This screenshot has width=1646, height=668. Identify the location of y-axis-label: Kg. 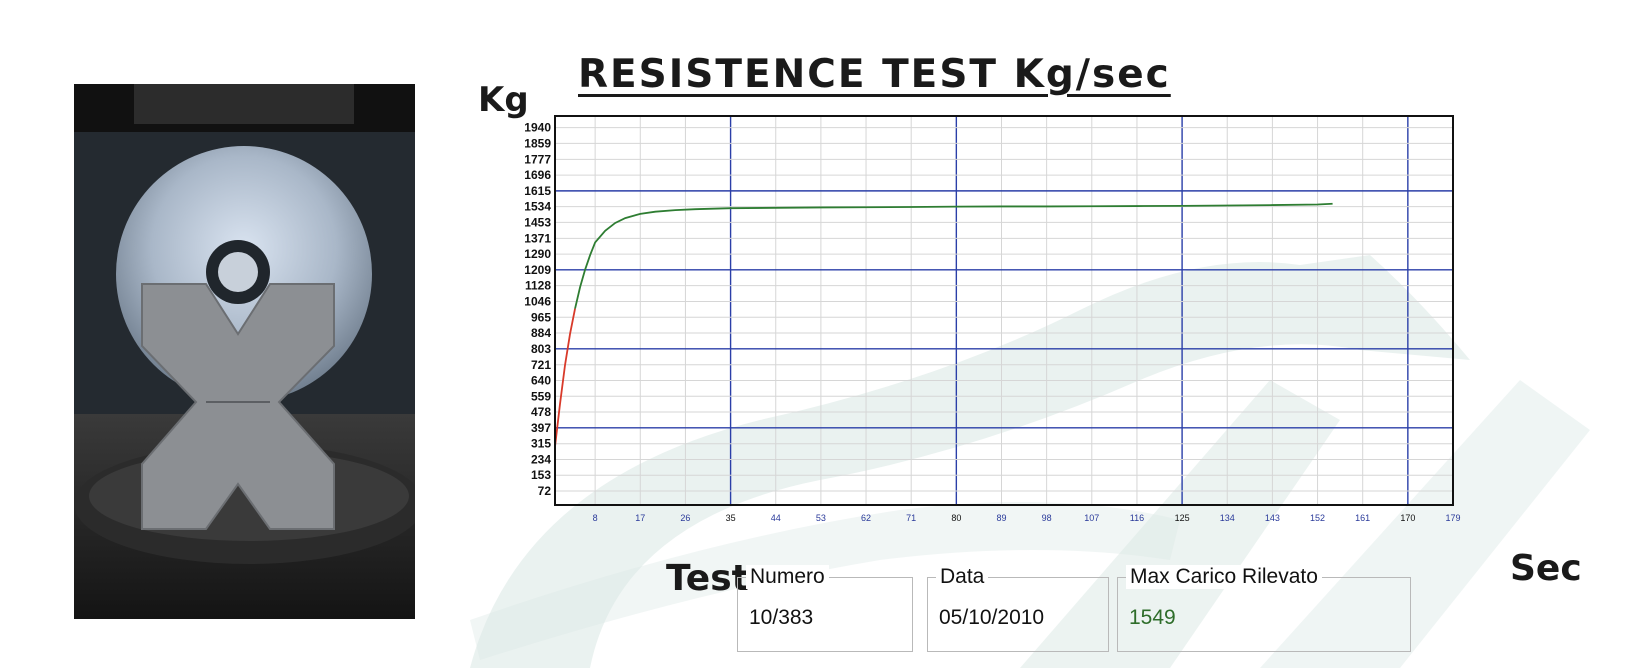
(503, 100).